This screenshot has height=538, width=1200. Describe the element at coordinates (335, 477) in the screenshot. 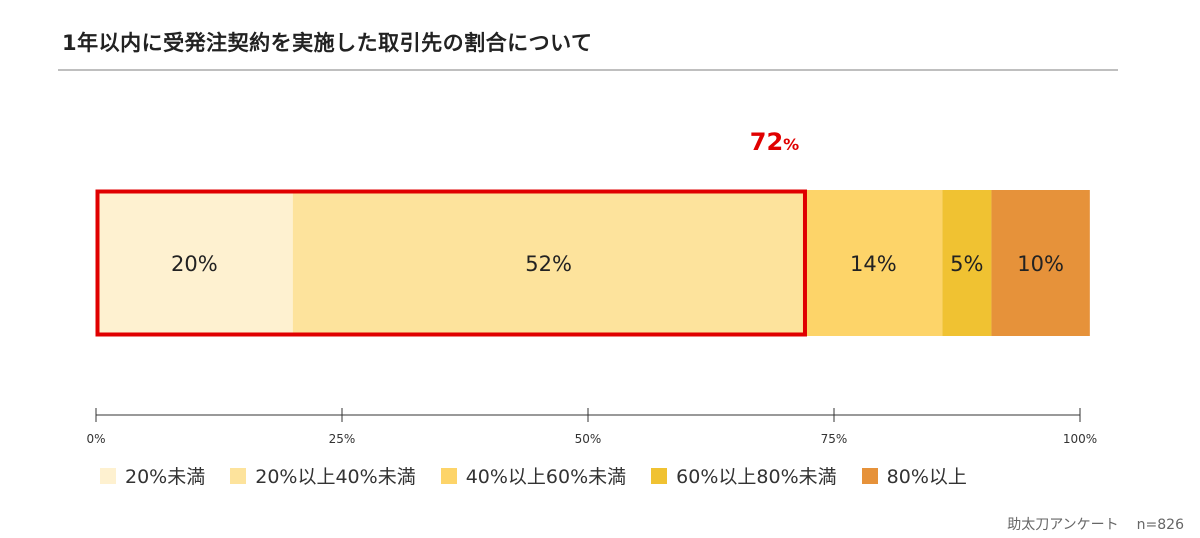

I see `legend-label-2: 20%以上40%未満` at that location.